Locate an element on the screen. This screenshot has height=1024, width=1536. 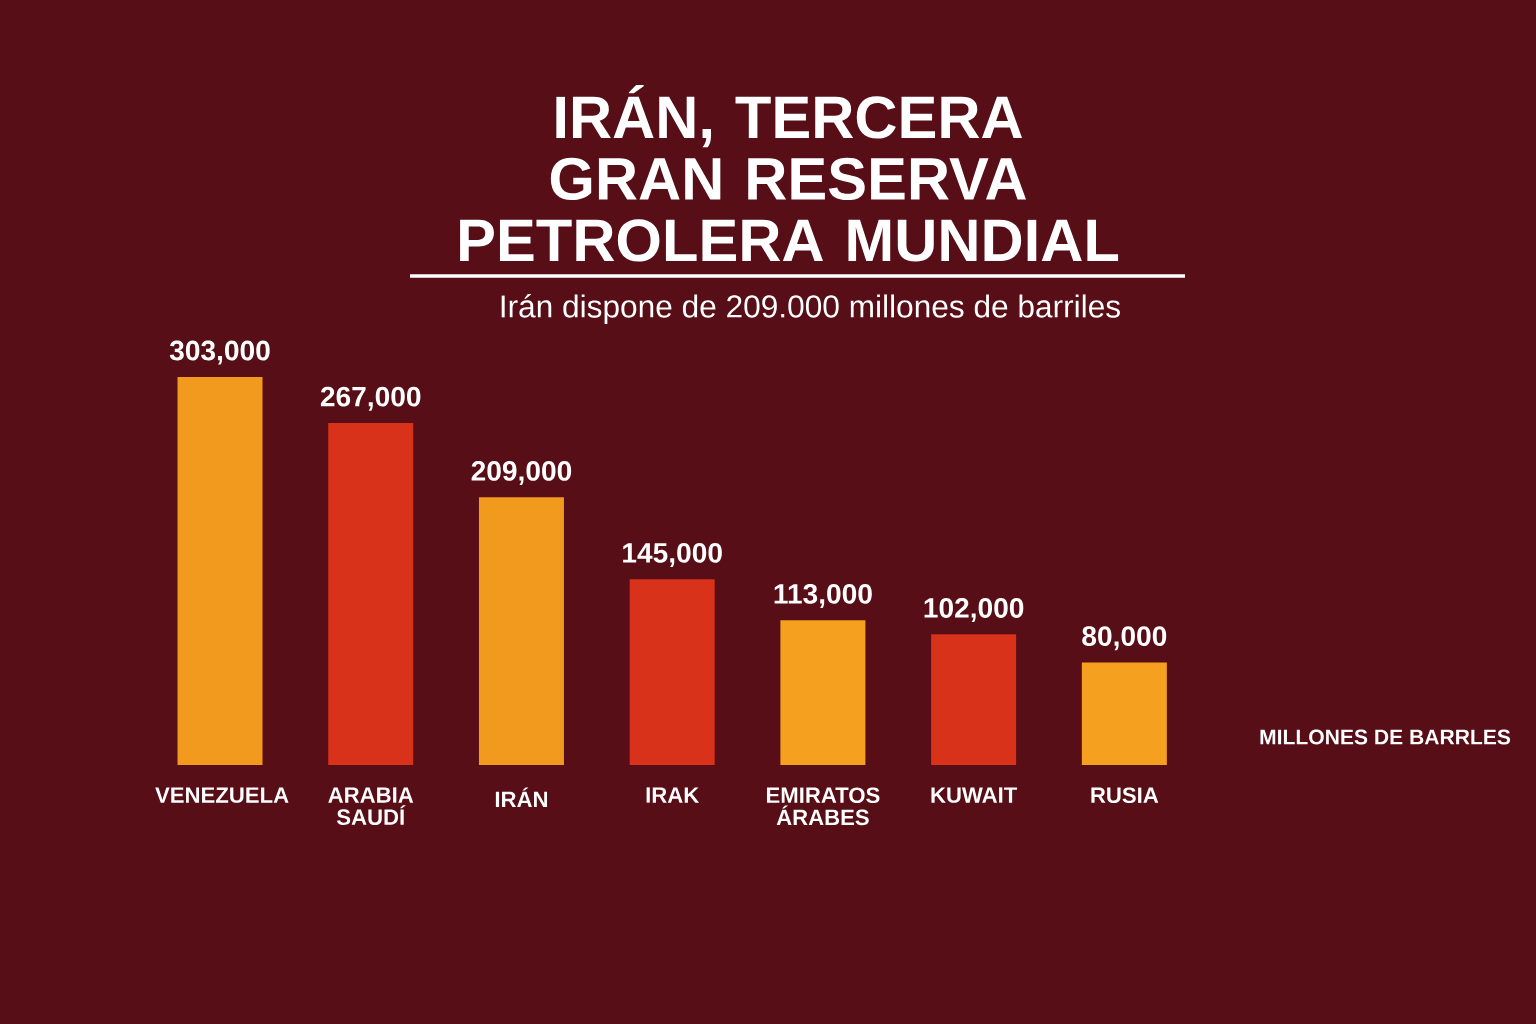
x-tick-label: RUSIA is located at coordinates (1125, 795).